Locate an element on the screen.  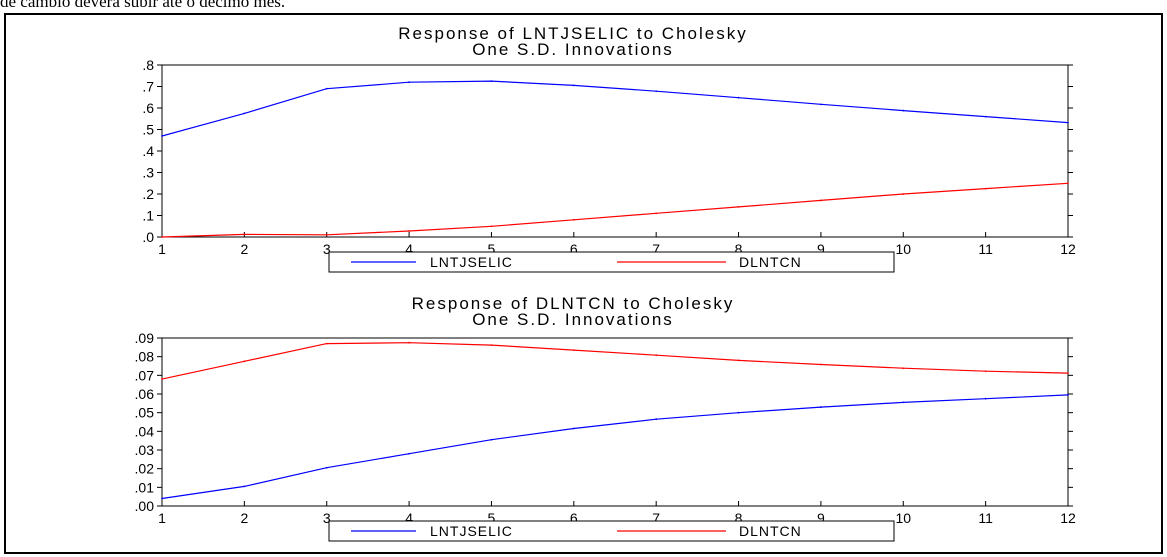
y-tick-label: .8 is located at coordinates (148, 65).